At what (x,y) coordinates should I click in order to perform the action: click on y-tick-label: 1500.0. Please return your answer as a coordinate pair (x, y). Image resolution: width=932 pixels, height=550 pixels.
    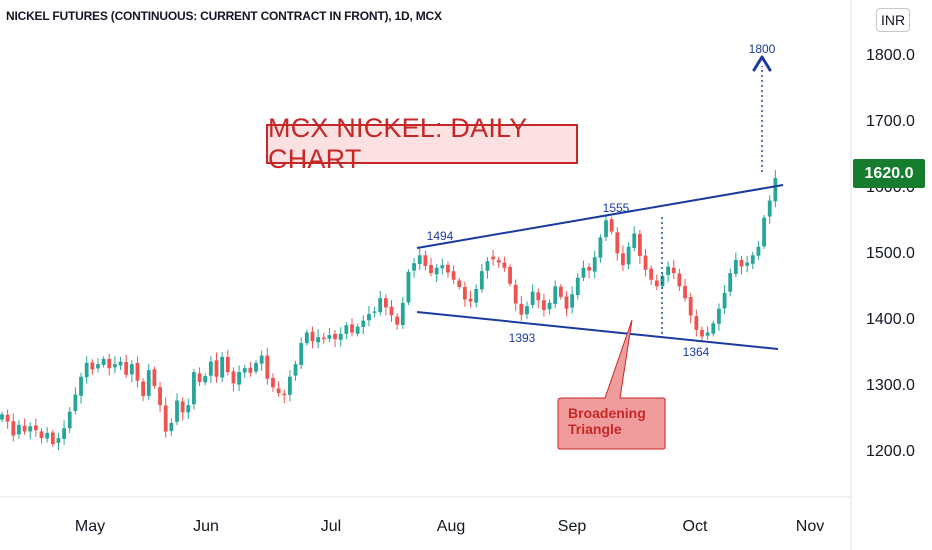
    Looking at the image, I should click on (890, 253).